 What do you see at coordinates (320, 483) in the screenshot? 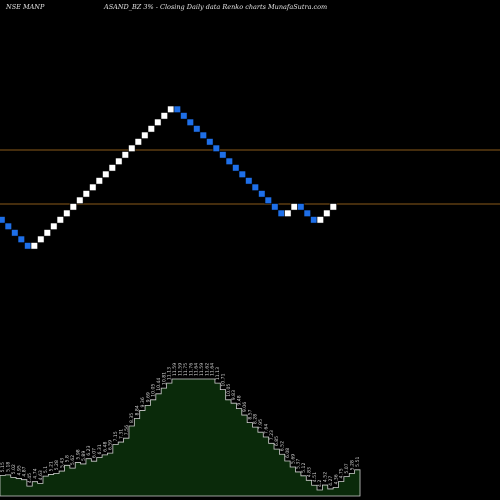
I see `volume-label: 4.2` at bounding box center [320, 483].